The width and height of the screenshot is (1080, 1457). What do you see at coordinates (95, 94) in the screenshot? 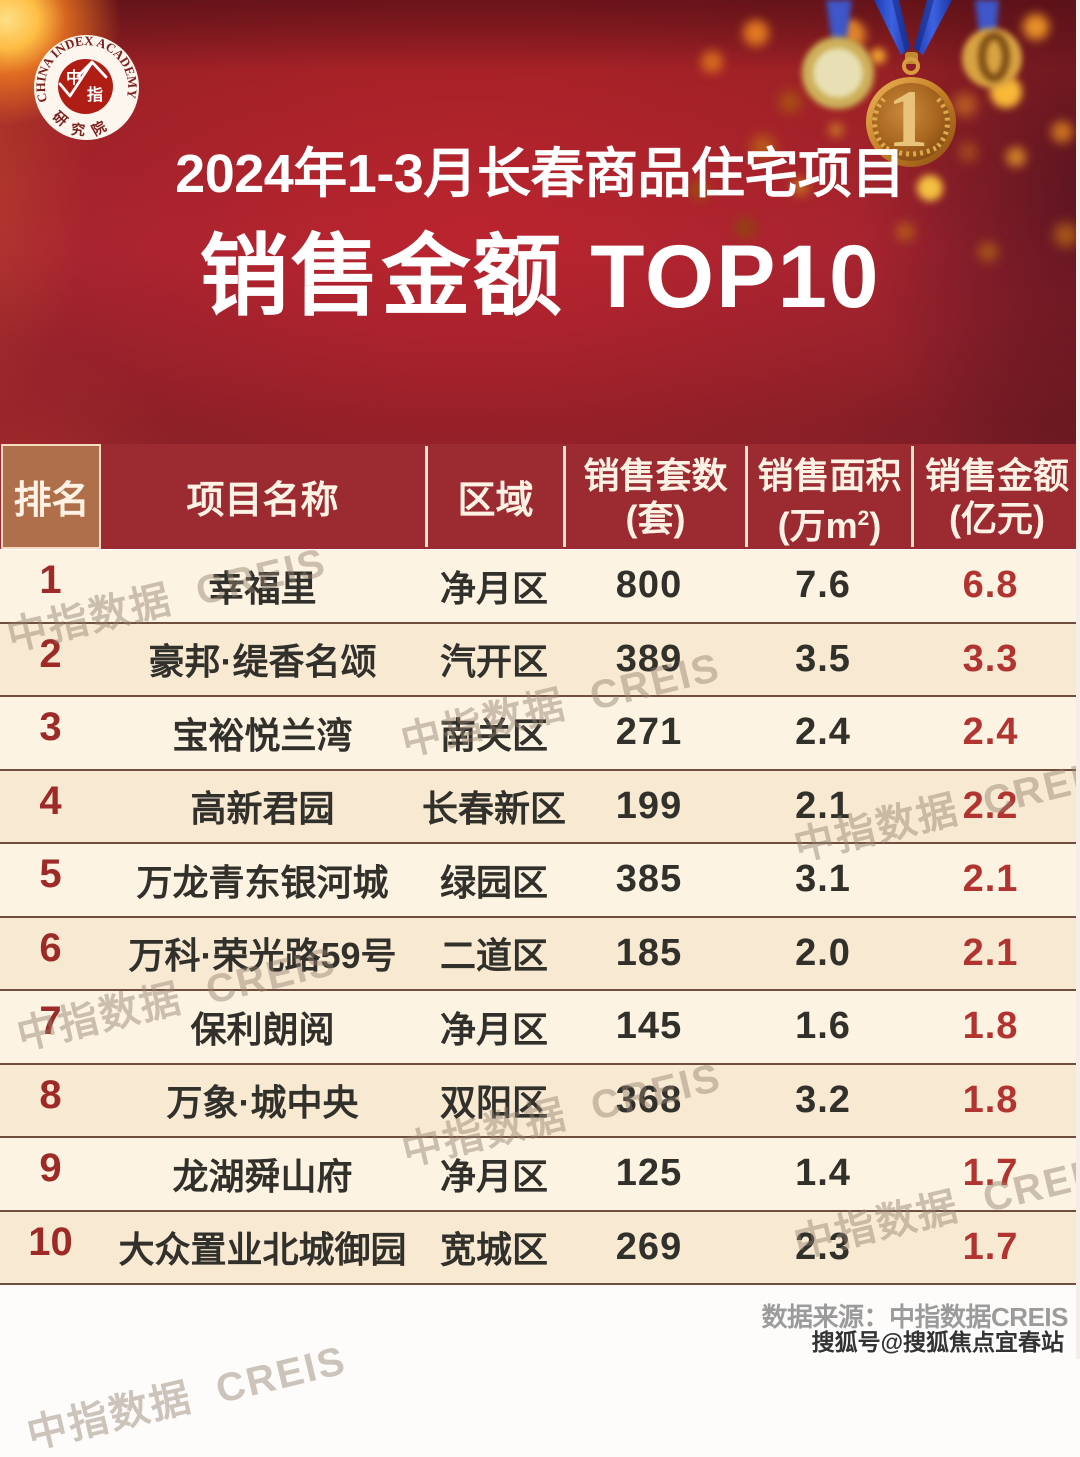
I see `svg-text: 指` at bounding box center [95, 94].